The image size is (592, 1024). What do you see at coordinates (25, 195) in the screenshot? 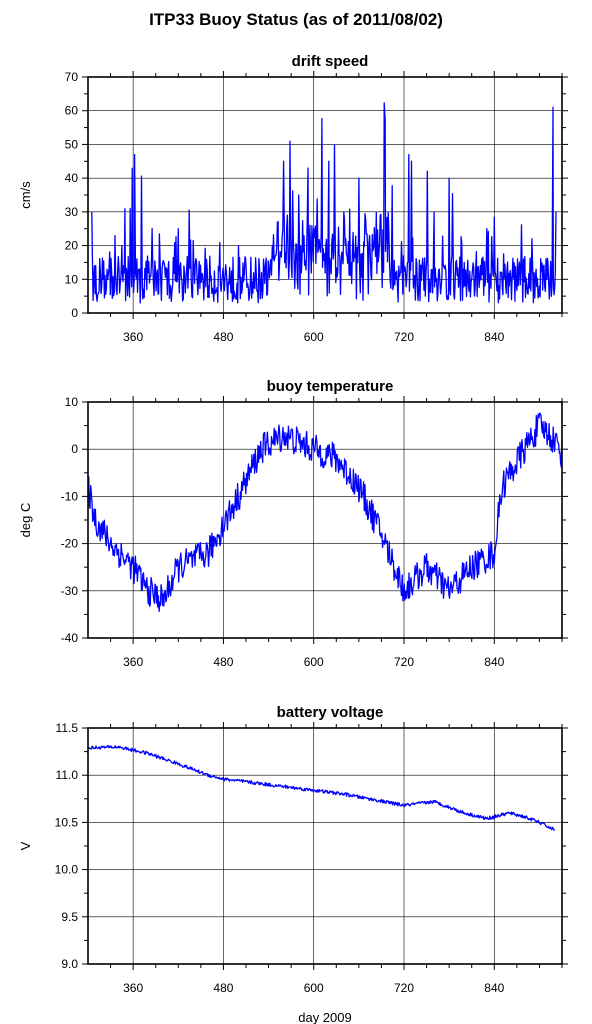
I see `y-axis-label: cm/s` at bounding box center [25, 195].